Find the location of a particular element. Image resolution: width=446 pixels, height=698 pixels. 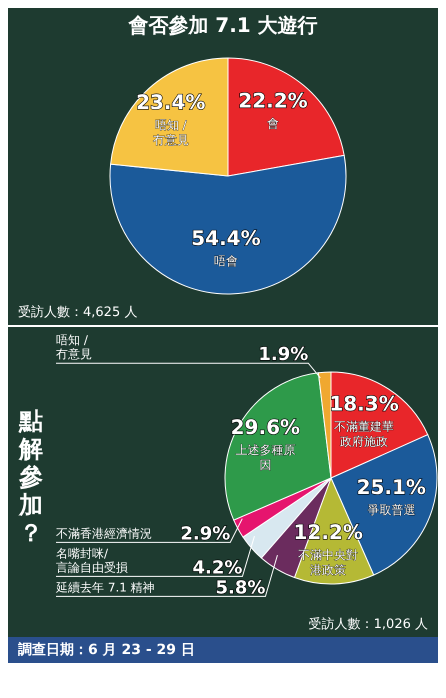

data-label: 25.1% is located at coordinates (391, 487).